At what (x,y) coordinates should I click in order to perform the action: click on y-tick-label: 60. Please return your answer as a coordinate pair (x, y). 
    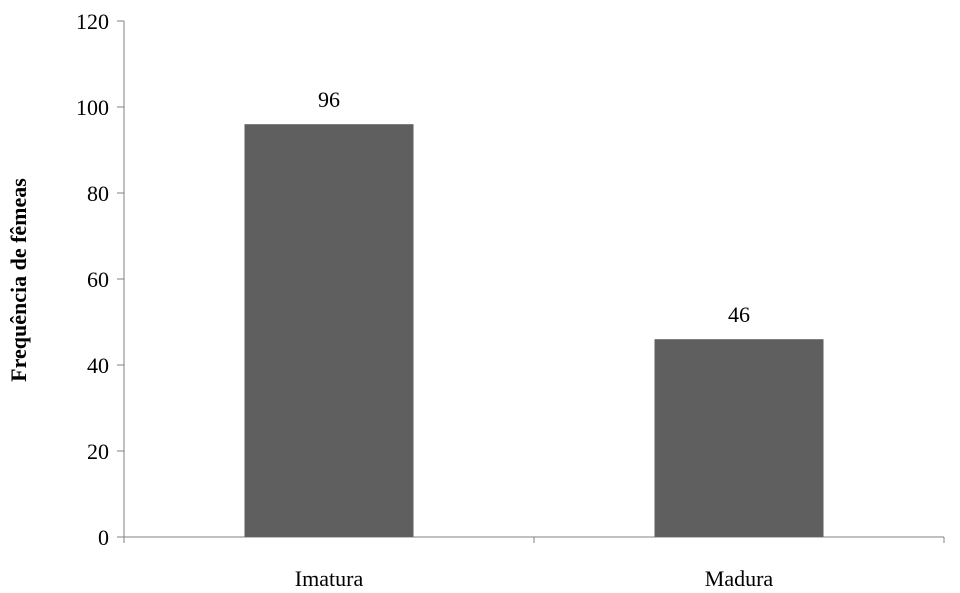
    Looking at the image, I should click on (98, 279).